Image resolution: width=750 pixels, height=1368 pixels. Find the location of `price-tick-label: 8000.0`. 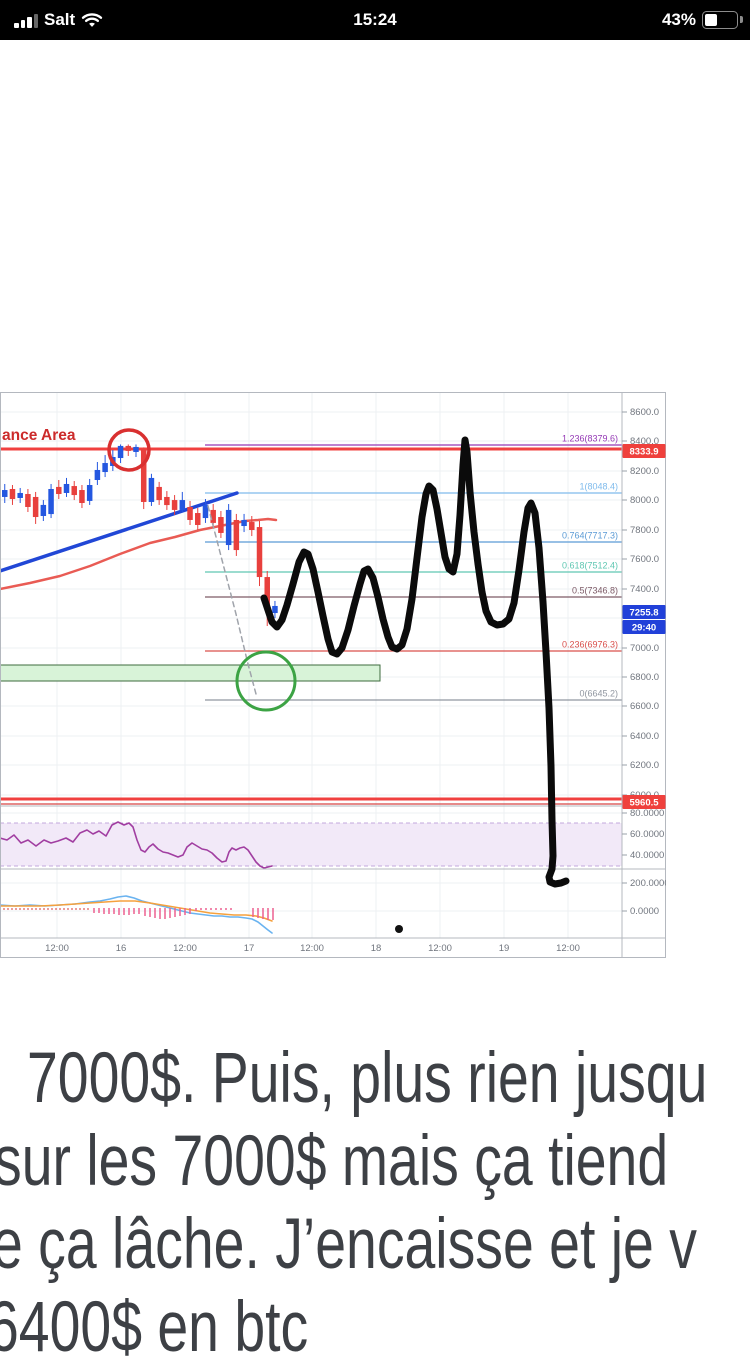

price-tick-label: 8000.0 is located at coordinates (644, 500).